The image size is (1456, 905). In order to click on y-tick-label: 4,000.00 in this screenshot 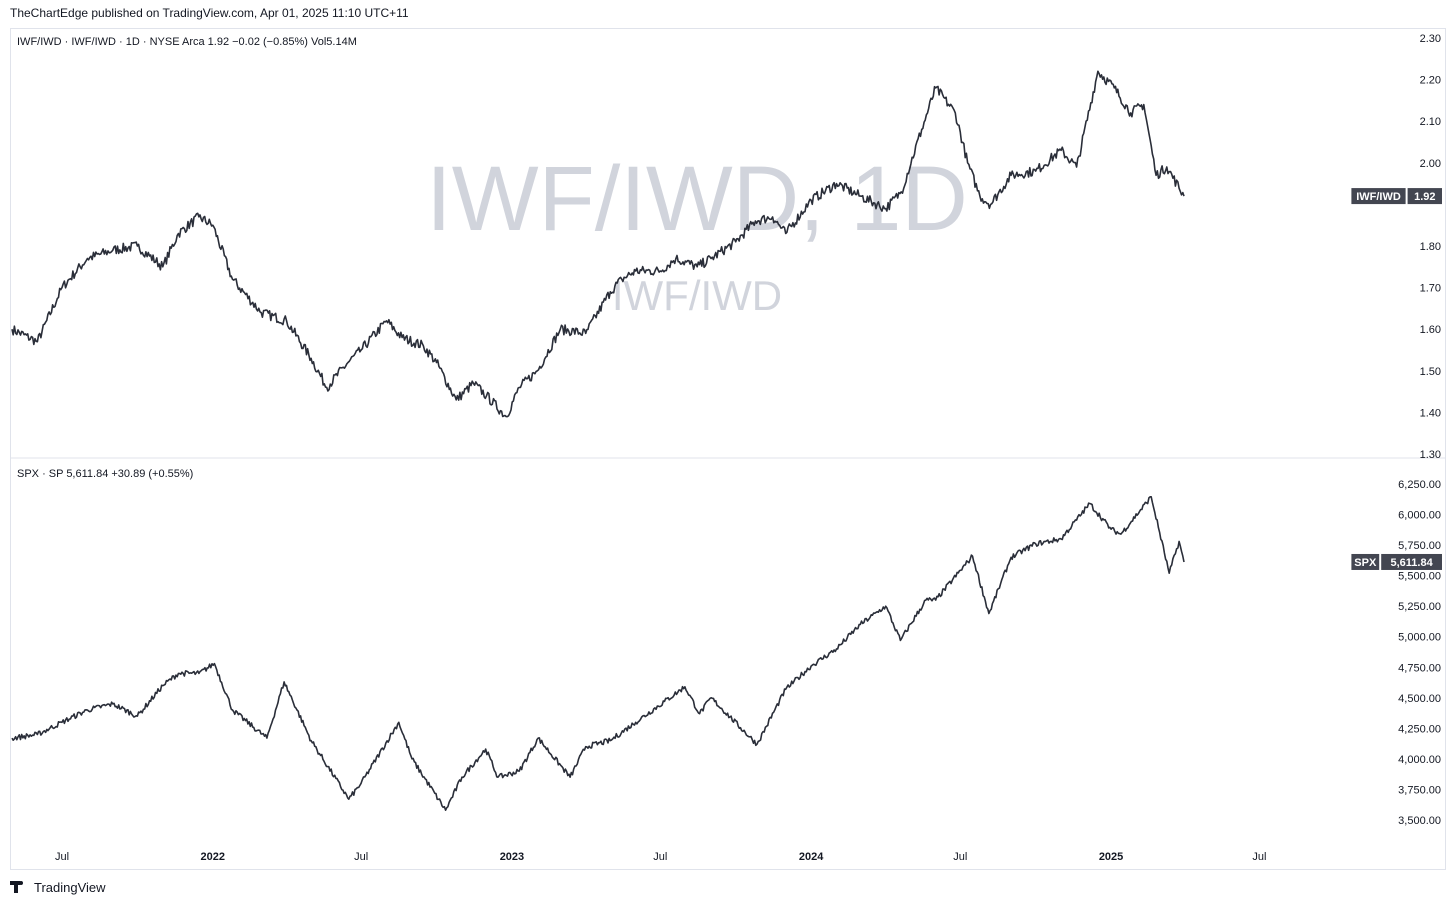, I will do `click(1419, 760)`.